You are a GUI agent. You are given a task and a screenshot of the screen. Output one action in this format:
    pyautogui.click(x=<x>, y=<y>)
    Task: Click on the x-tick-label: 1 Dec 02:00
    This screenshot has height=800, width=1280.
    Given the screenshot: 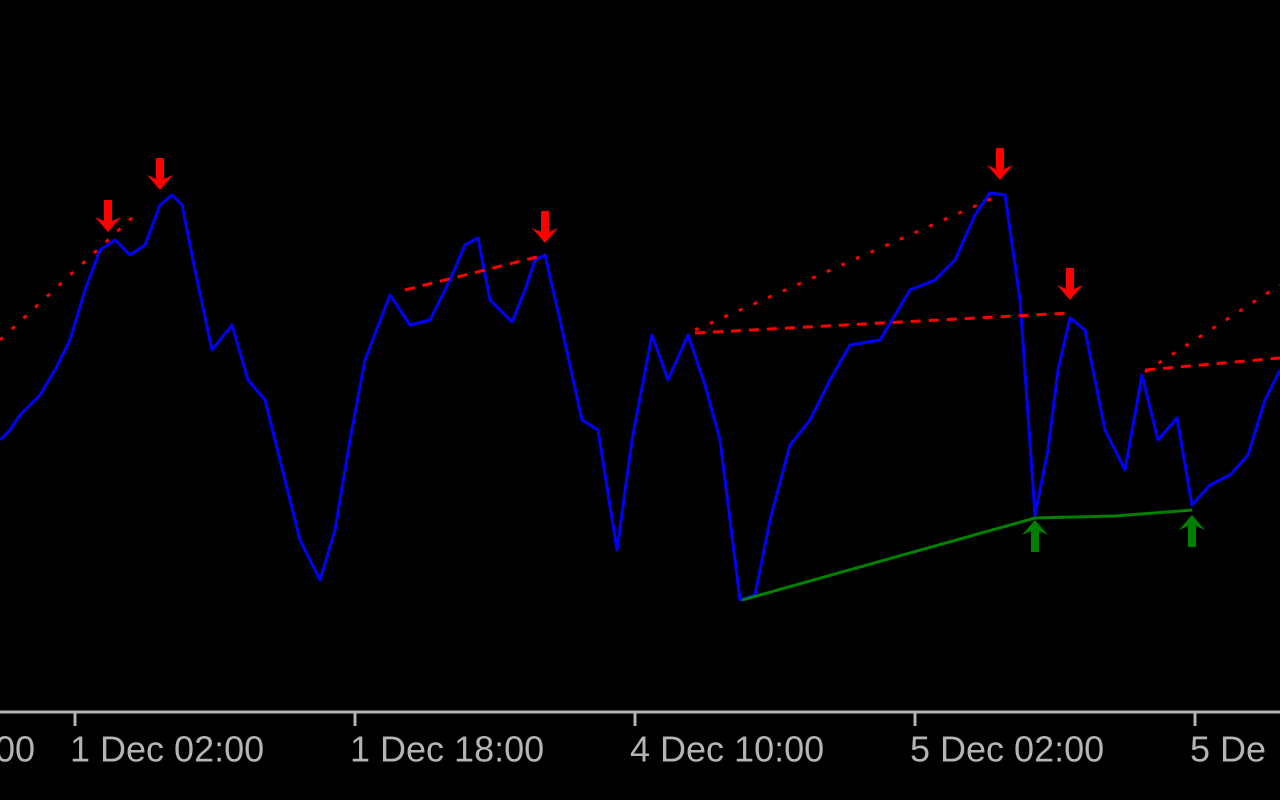 What is the action you would take?
    pyautogui.click(x=167, y=749)
    